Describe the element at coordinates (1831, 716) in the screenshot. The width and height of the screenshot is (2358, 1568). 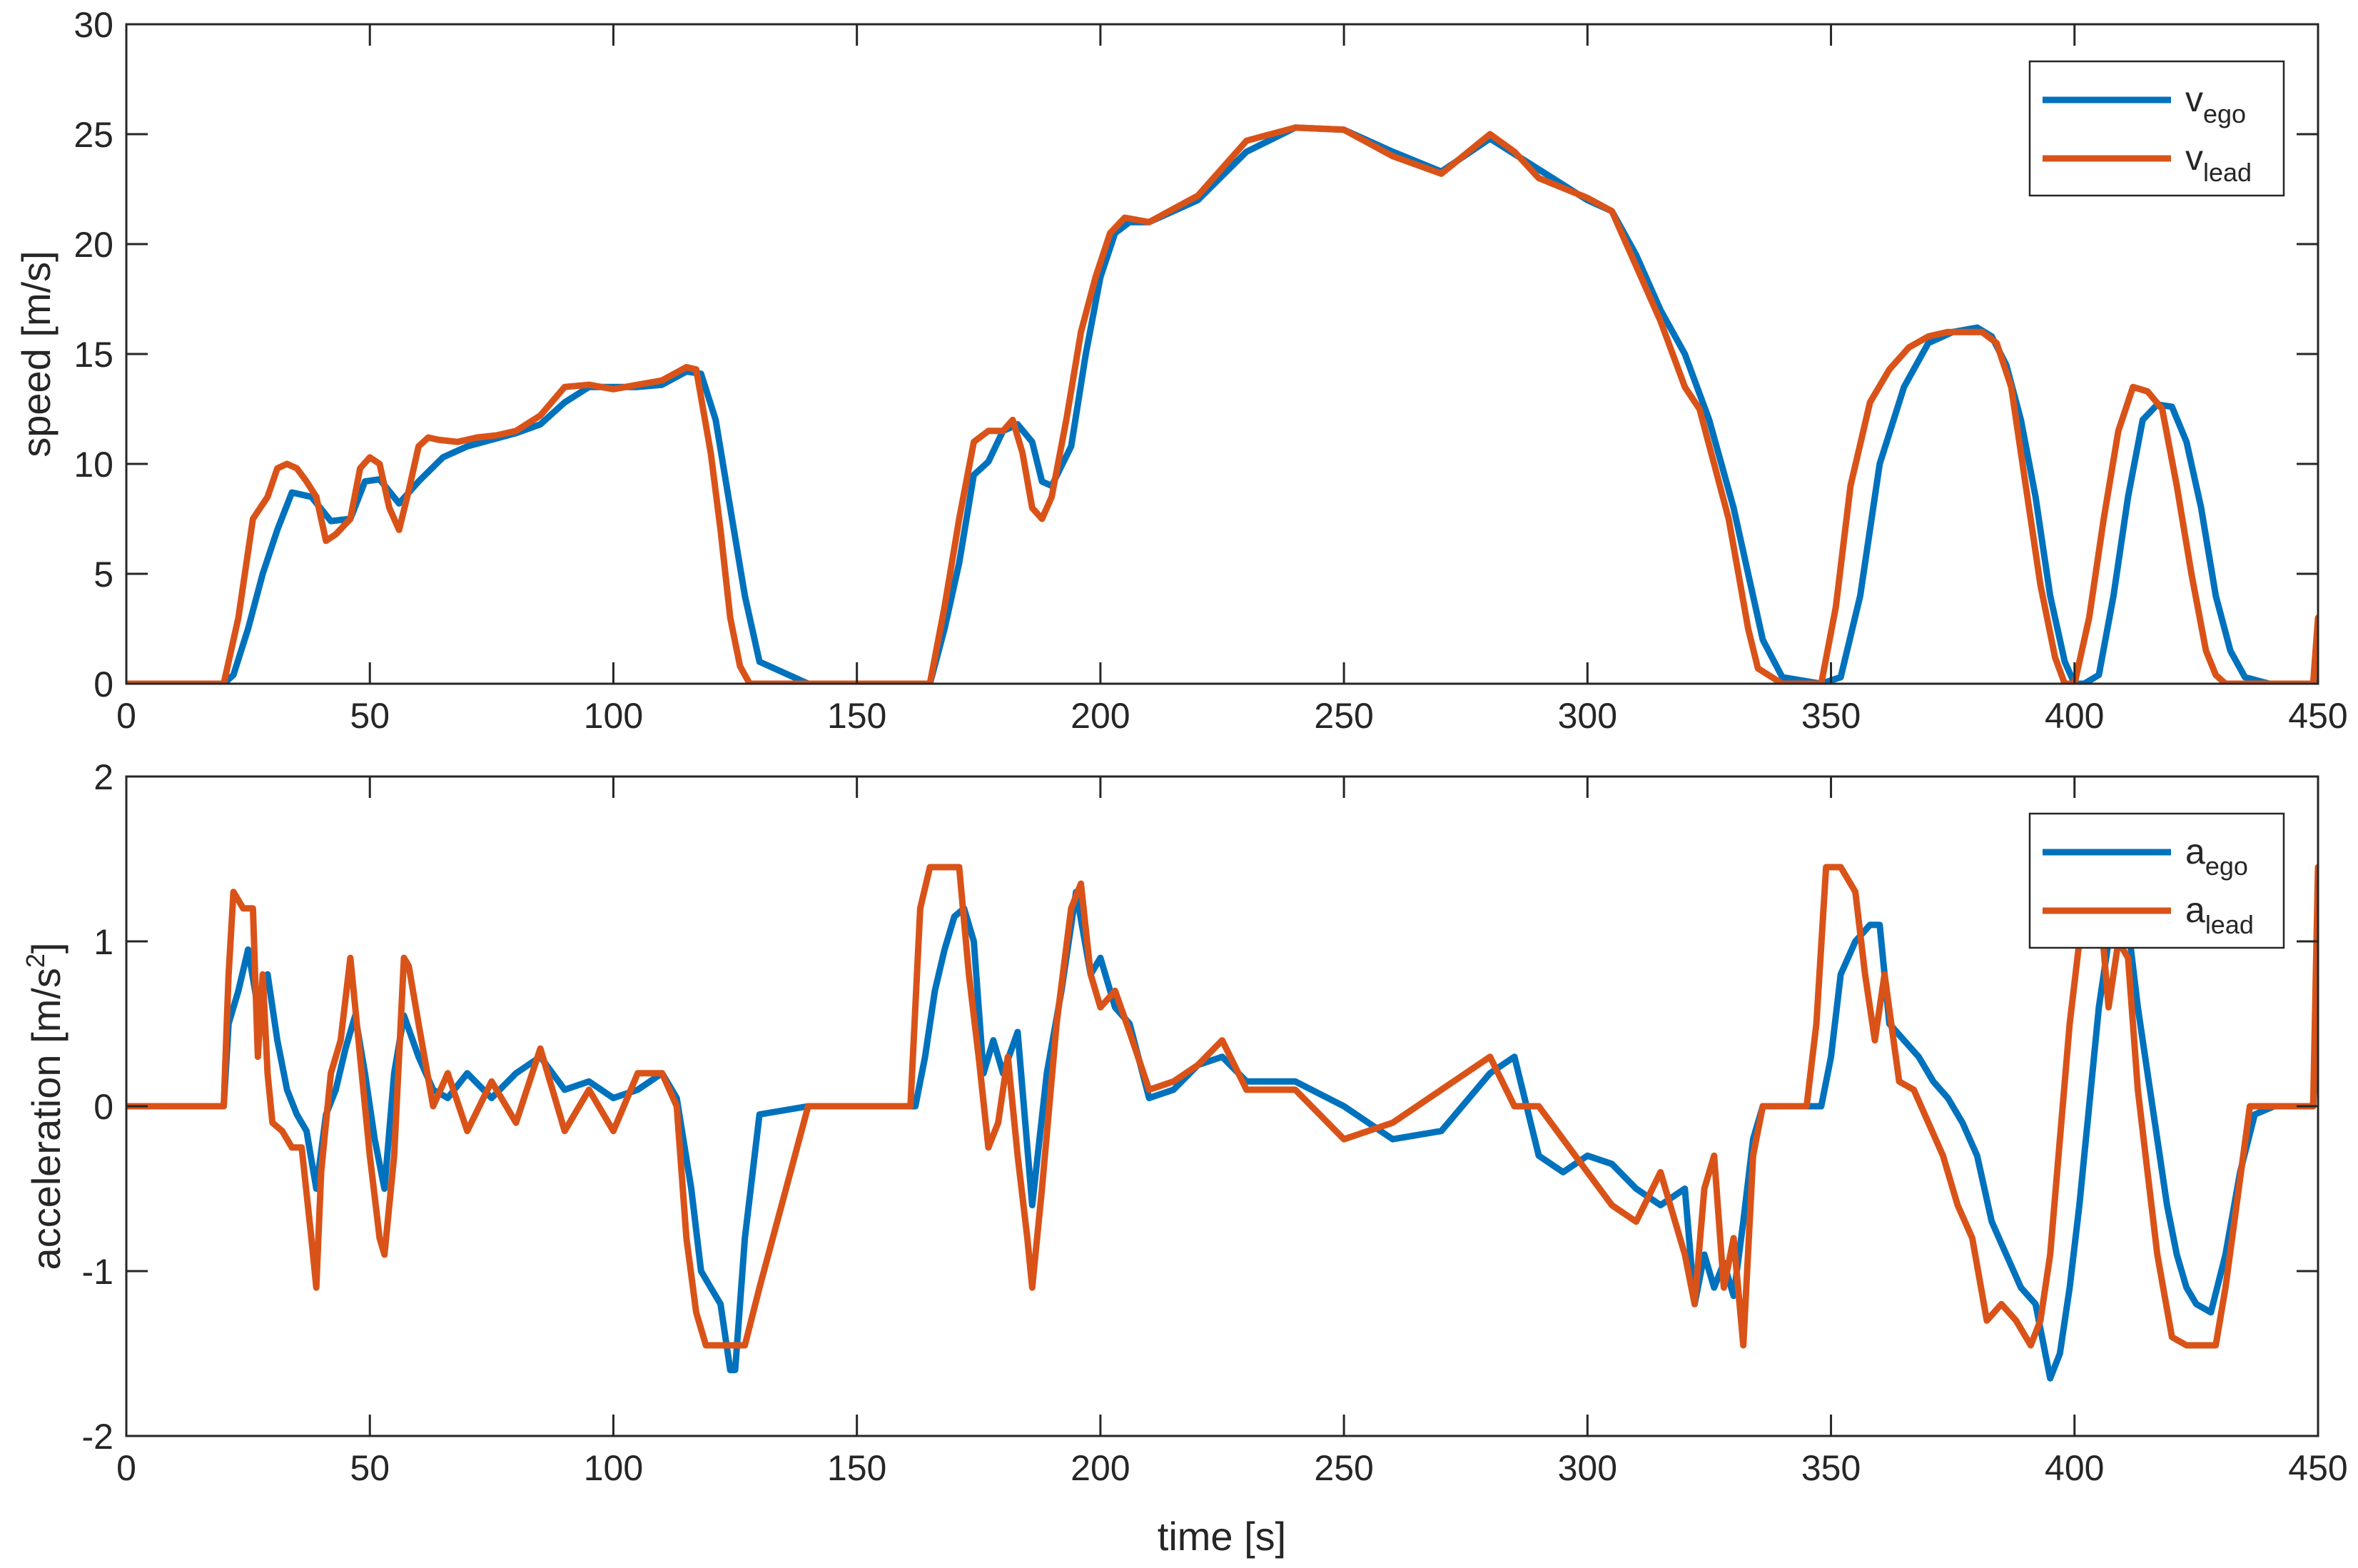
I see `speed-x-tick-label: 350` at that location.